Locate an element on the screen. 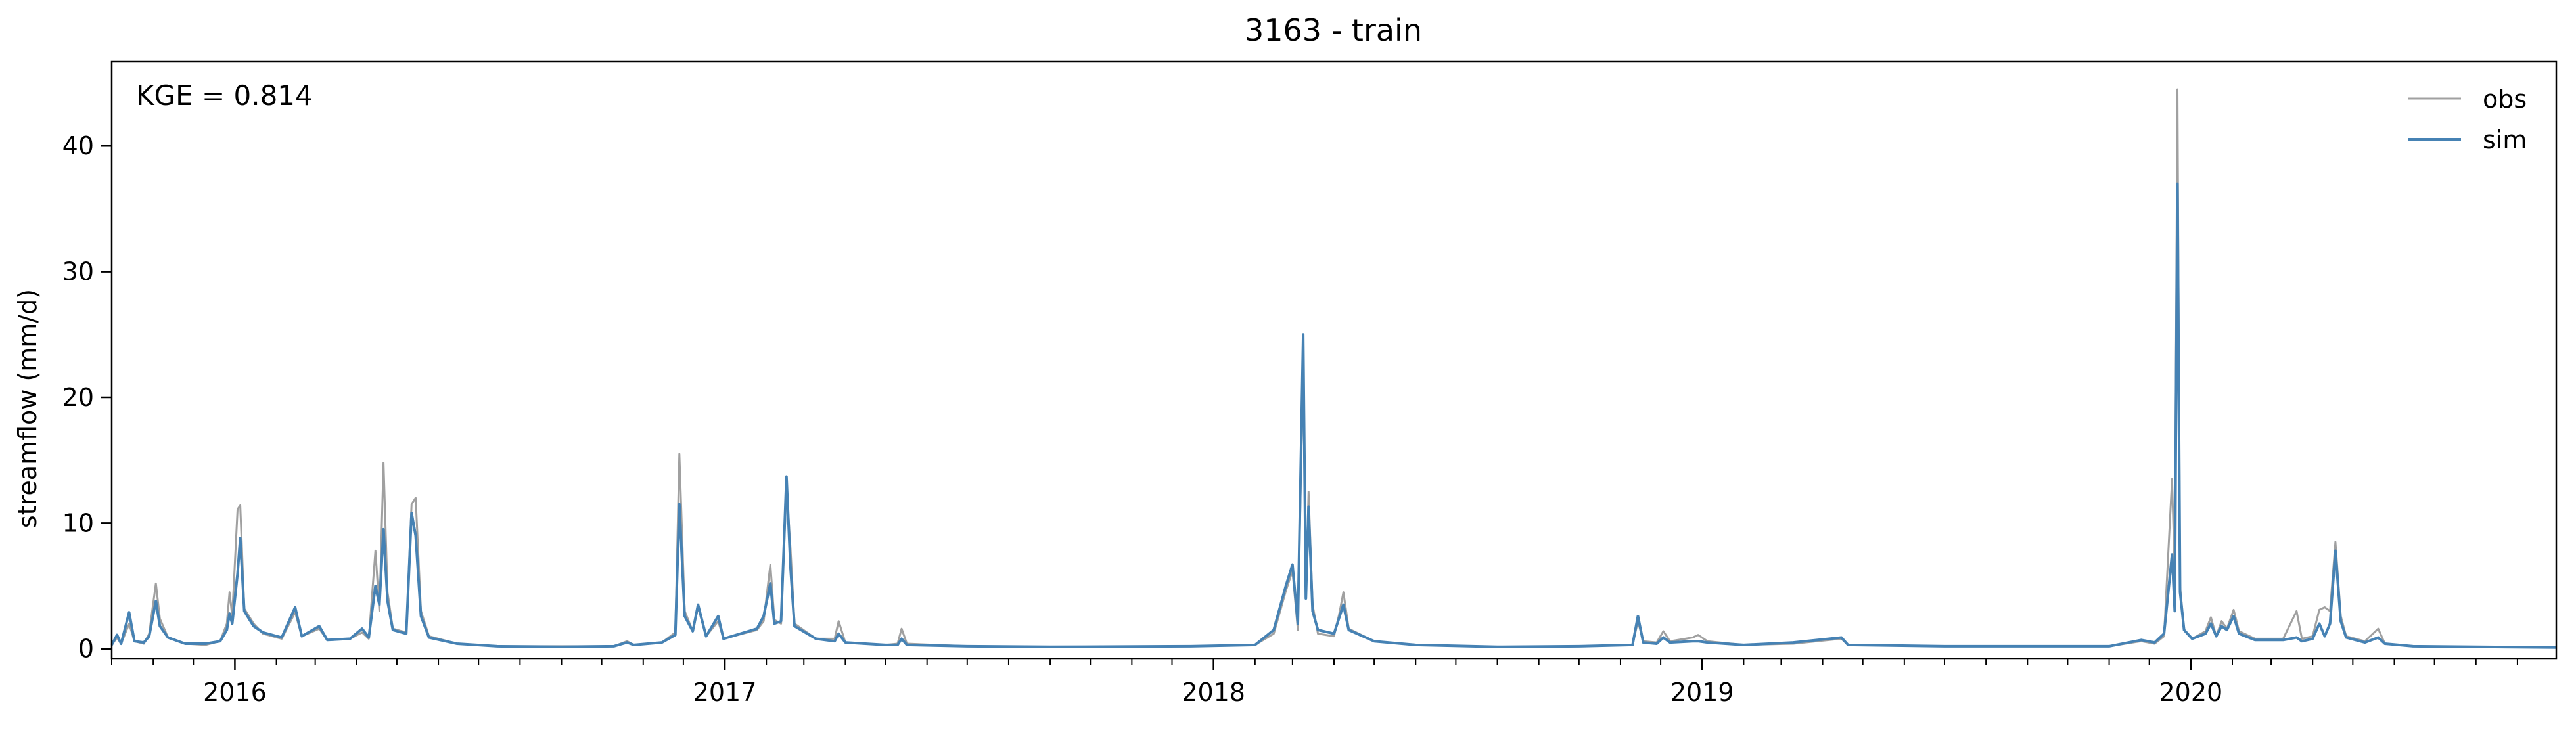  legend-label-sim: sim is located at coordinates (2505, 139).